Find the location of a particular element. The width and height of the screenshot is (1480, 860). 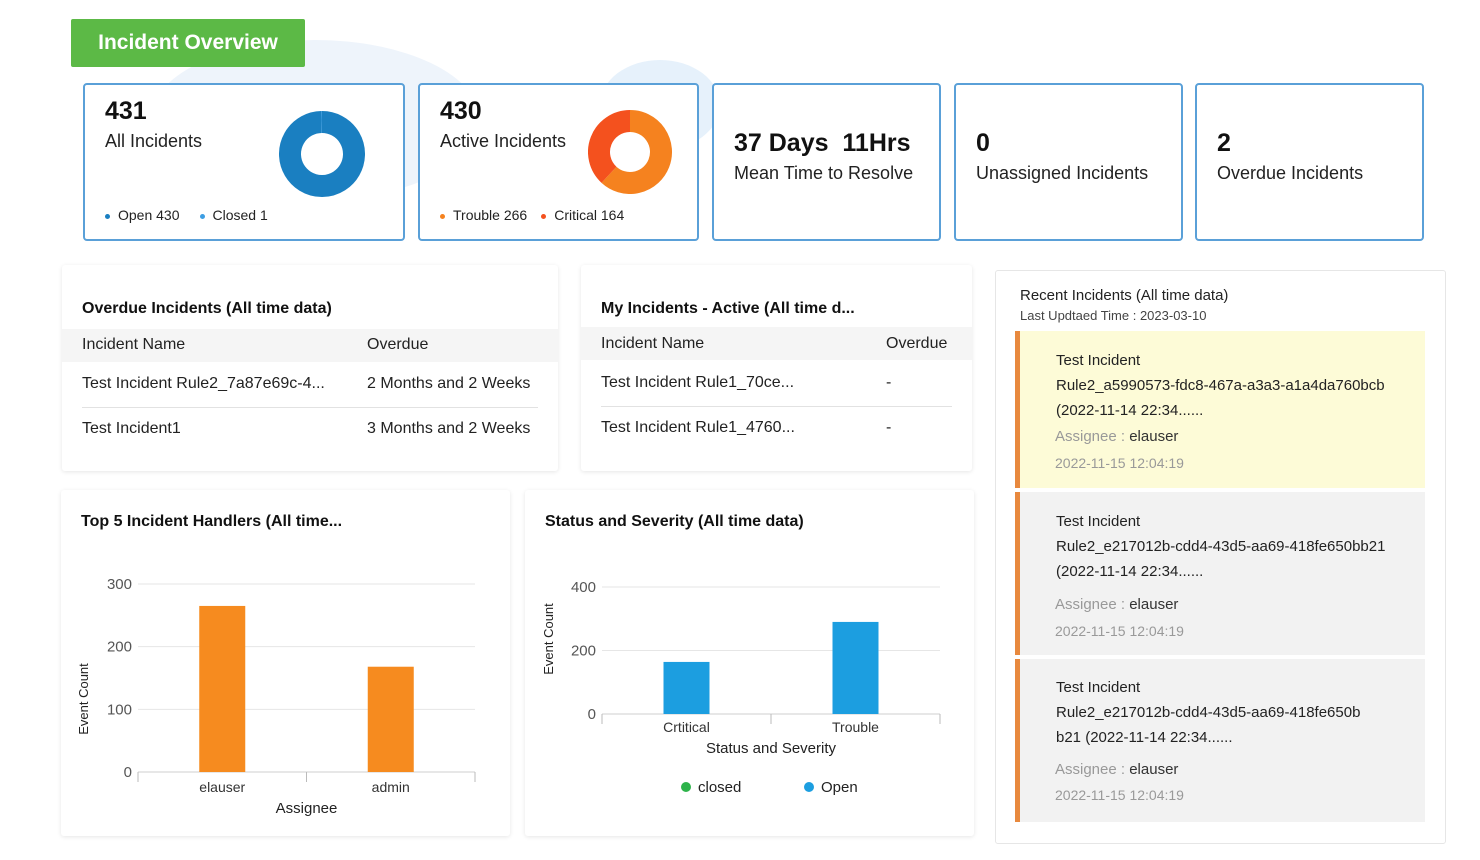

donut-slice-open is located at coordinates (322, 154).